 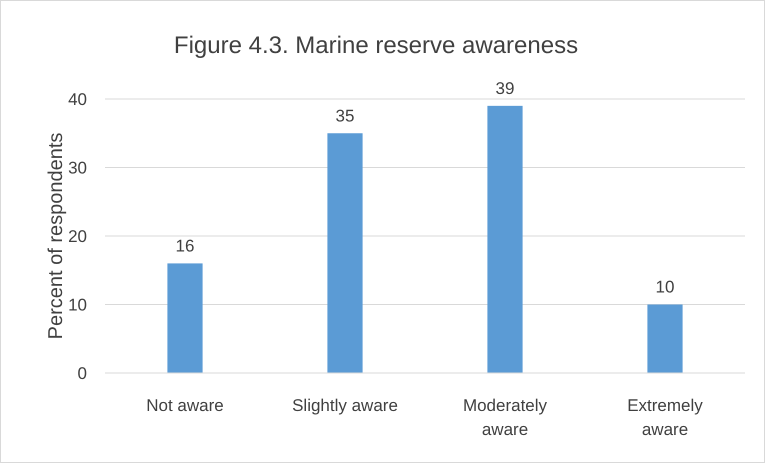 What do you see at coordinates (665, 417) in the screenshot?
I see `x-tick-label: Extremely aware` at bounding box center [665, 417].